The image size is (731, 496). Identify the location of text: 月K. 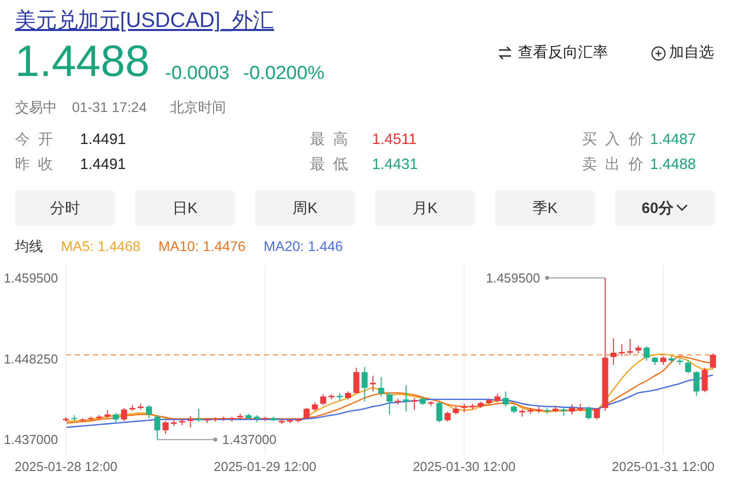
(425, 208).